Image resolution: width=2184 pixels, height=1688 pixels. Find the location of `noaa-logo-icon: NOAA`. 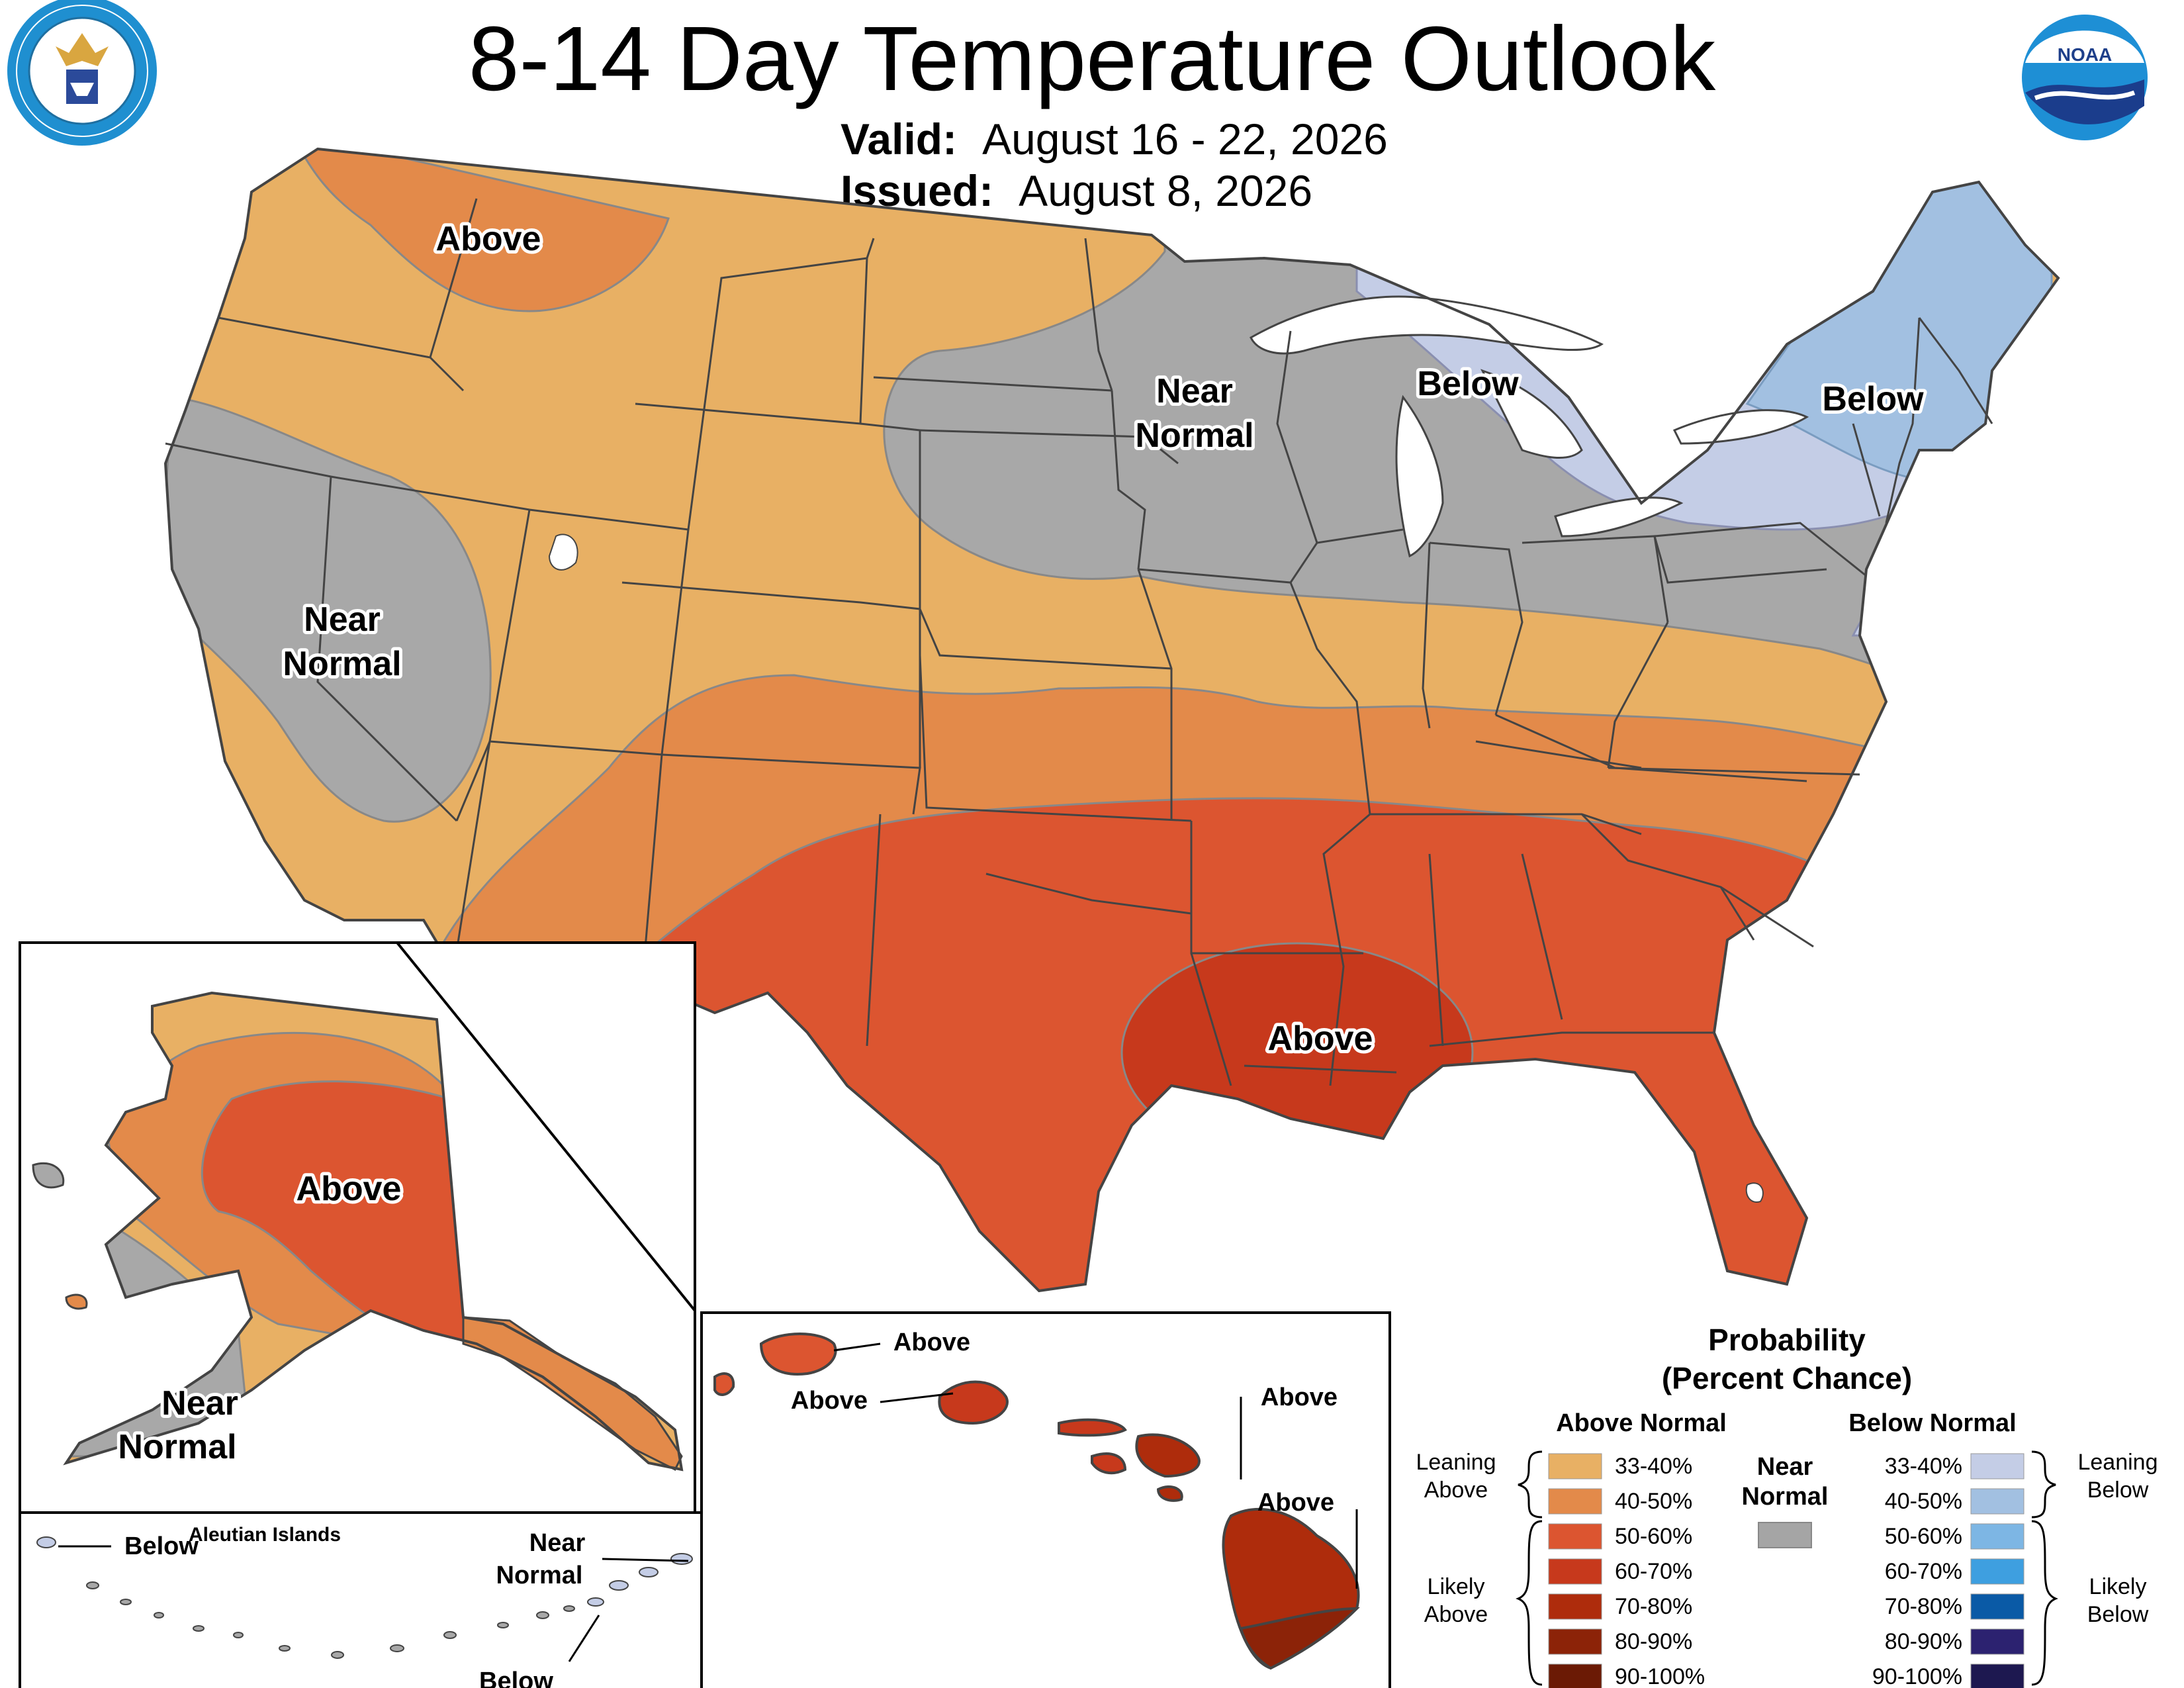

noaa-logo-icon: NOAA is located at coordinates (2085, 77).